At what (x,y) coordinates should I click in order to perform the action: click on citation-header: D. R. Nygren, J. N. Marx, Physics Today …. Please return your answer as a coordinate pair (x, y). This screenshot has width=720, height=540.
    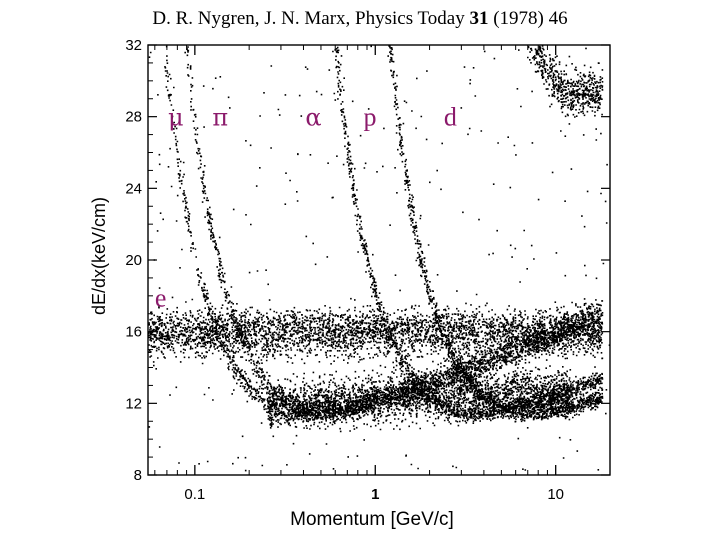
    Looking at the image, I should click on (360, 19).